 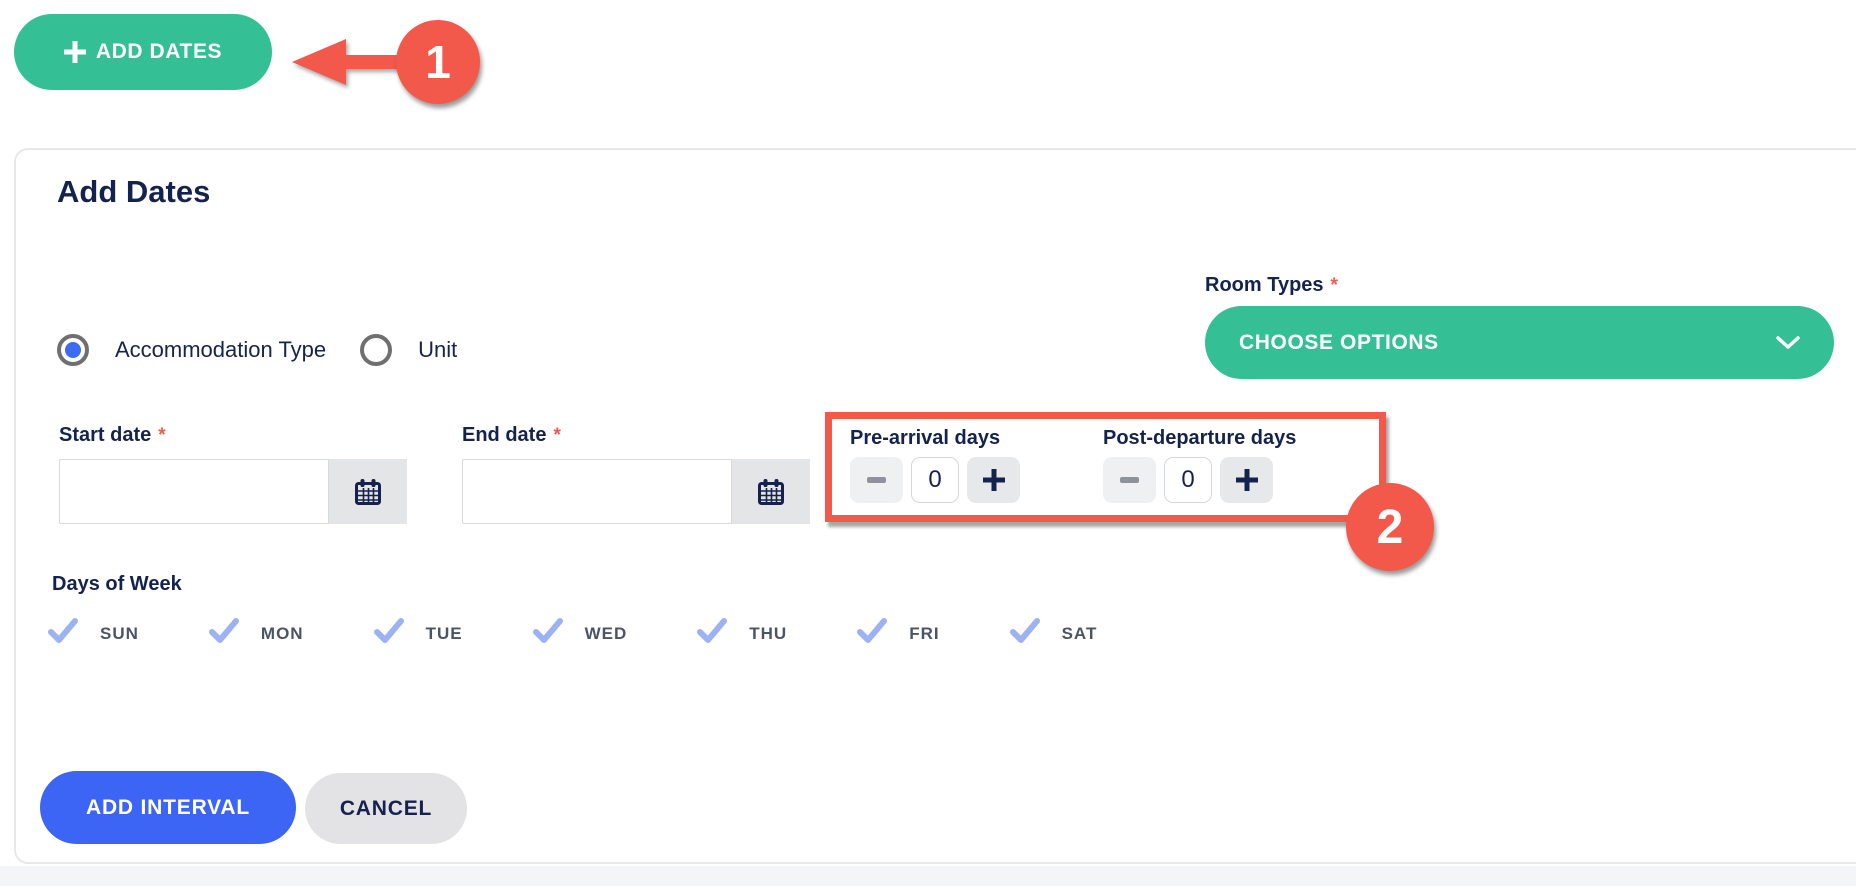 What do you see at coordinates (504, 435) in the screenshot?
I see `end-date-label-text: End date` at bounding box center [504, 435].